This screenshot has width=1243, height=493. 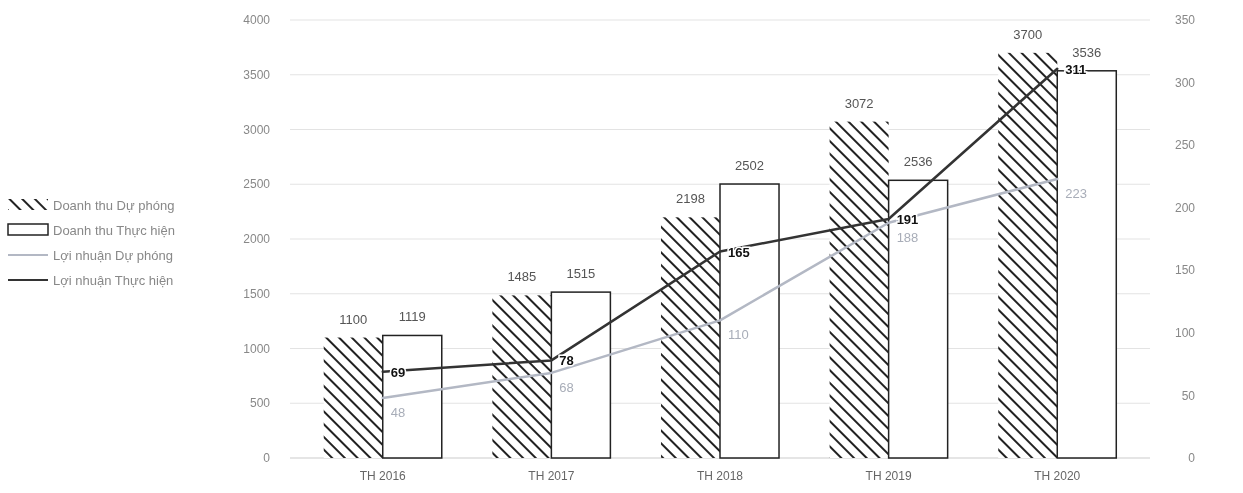 What do you see at coordinates (581, 274) in the screenshot?
I see `data-label: 1515` at bounding box center [581, 274].